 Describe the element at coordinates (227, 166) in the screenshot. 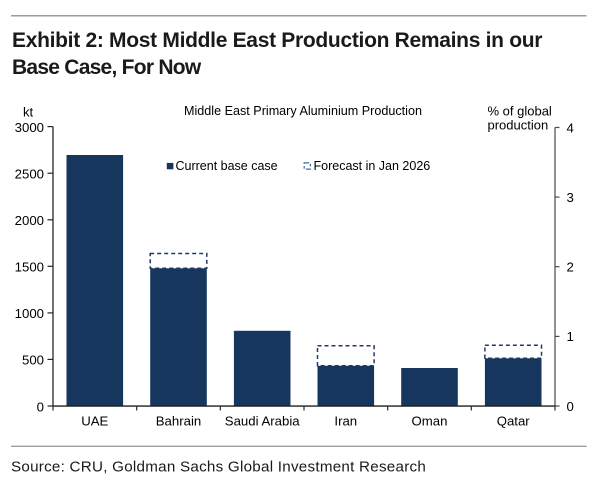

I see `svg-text: Current base case` at that location.